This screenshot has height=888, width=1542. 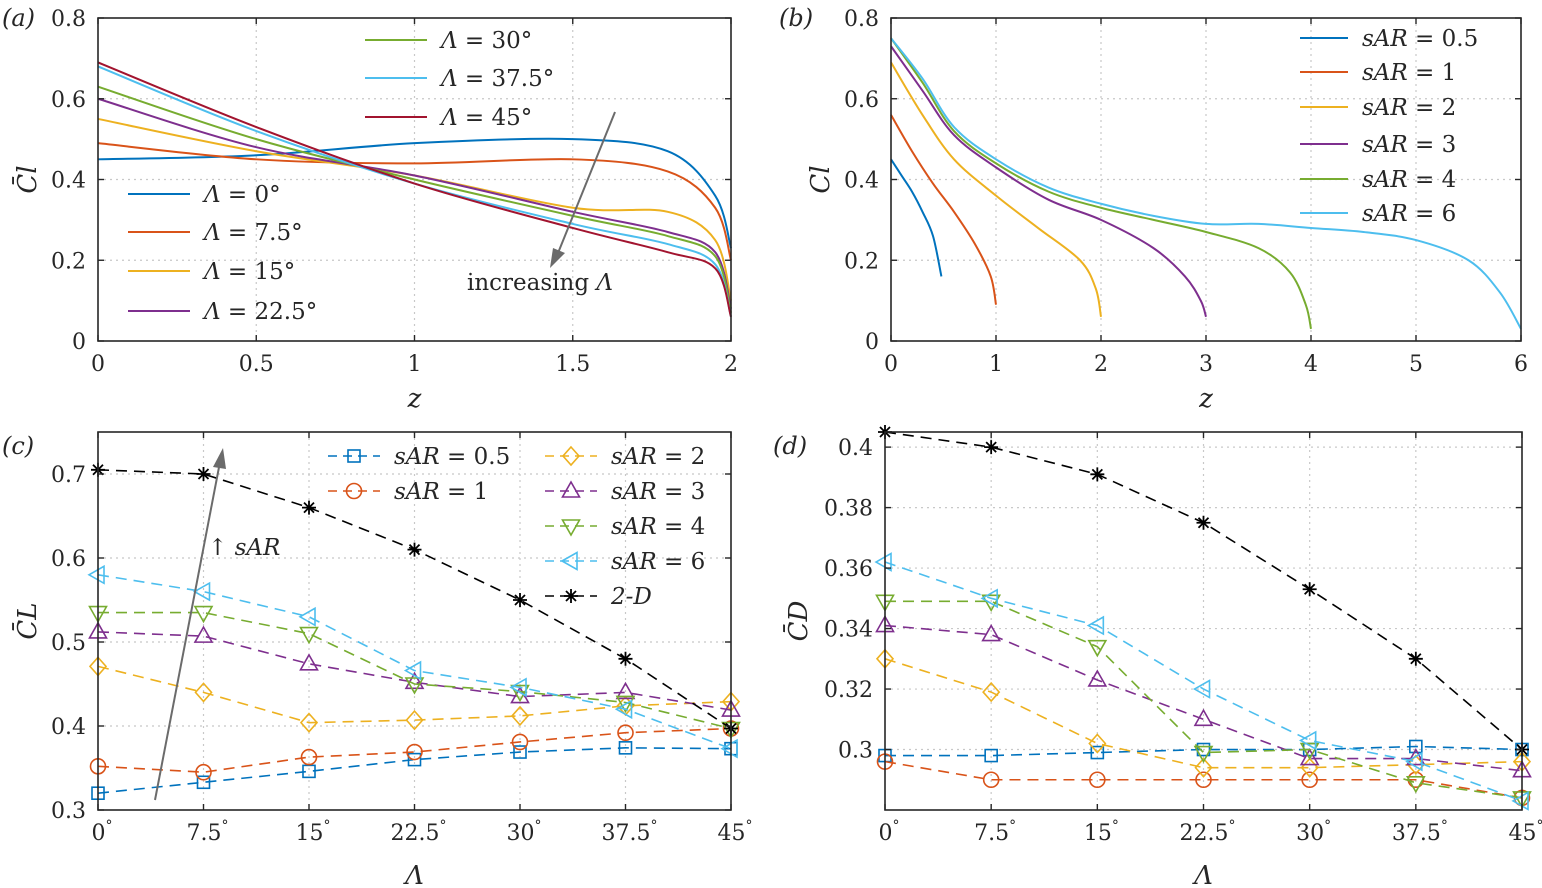 I want to click on series--30-, so click(x=414, y=199).